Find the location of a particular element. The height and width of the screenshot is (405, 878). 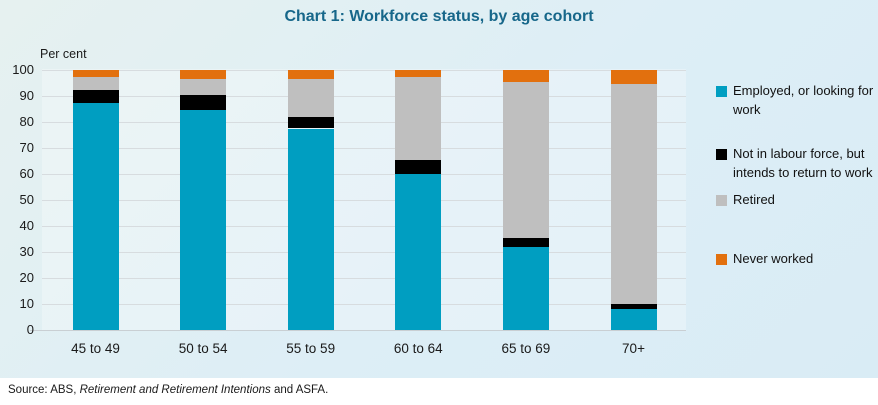

y-tick-label: 80 is located at coordinates (26, 121).